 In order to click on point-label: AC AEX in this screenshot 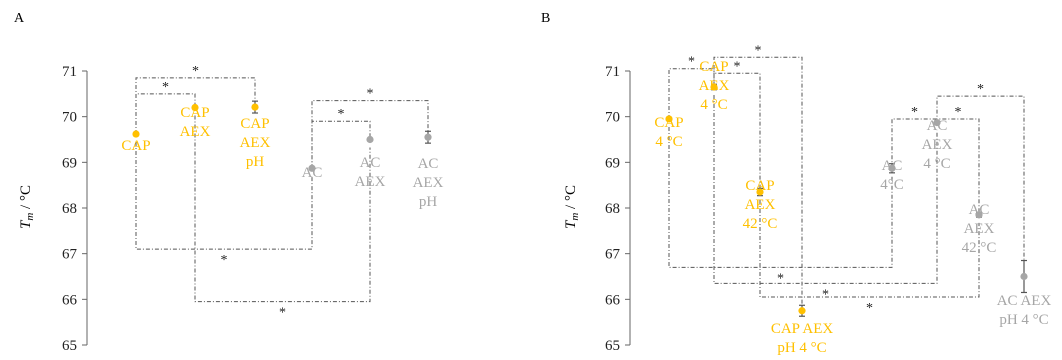, I will do `click(370, 172)`.